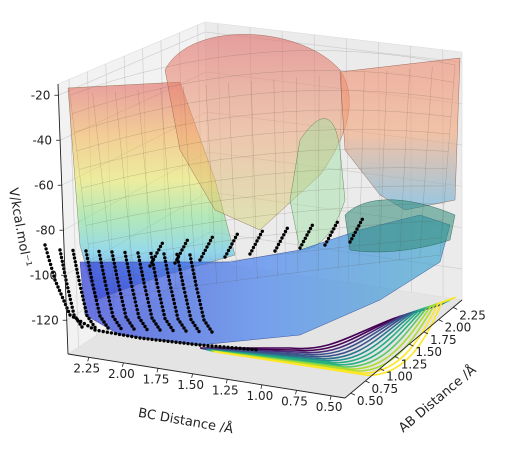 The height and width of the screenshot is (456, 507). What do you see at coordinates (225, 390) in the screenshot?
I see `x-tick-label: 1.25` at bounding box center [225, 390].